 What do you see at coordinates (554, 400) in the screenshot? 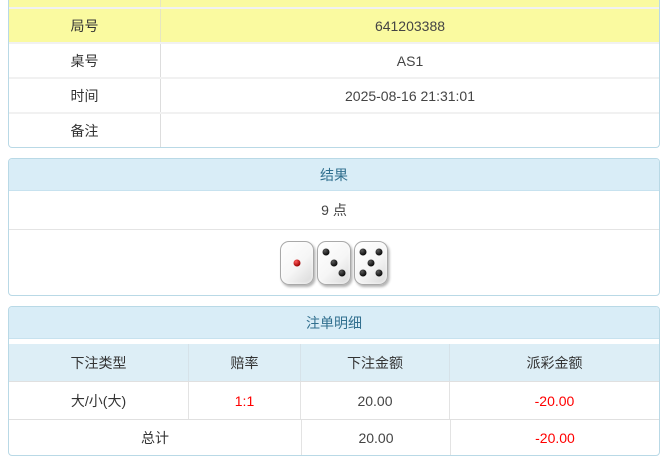
I see `payout-amount-cell: -20.00` at bounding box center [554, 400].